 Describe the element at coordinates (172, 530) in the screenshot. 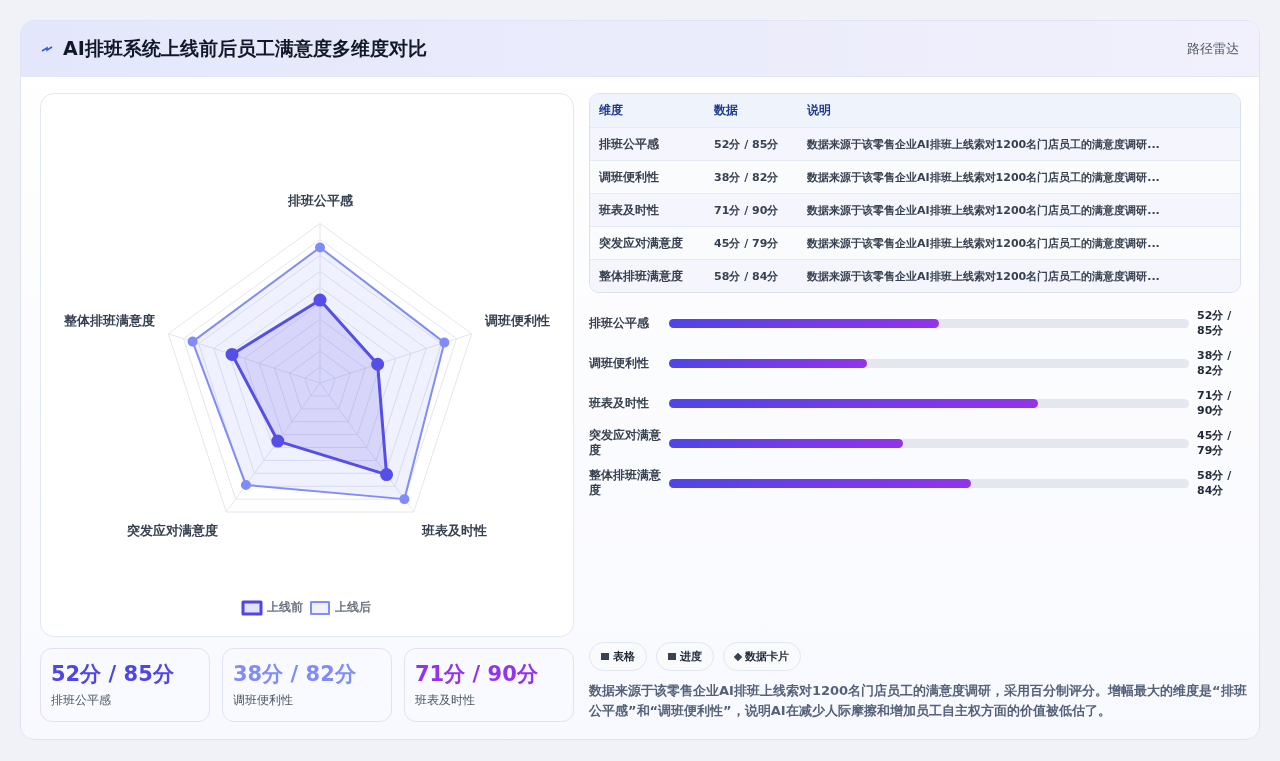

I see `spoke-label: 突发应对满意度` at that location.